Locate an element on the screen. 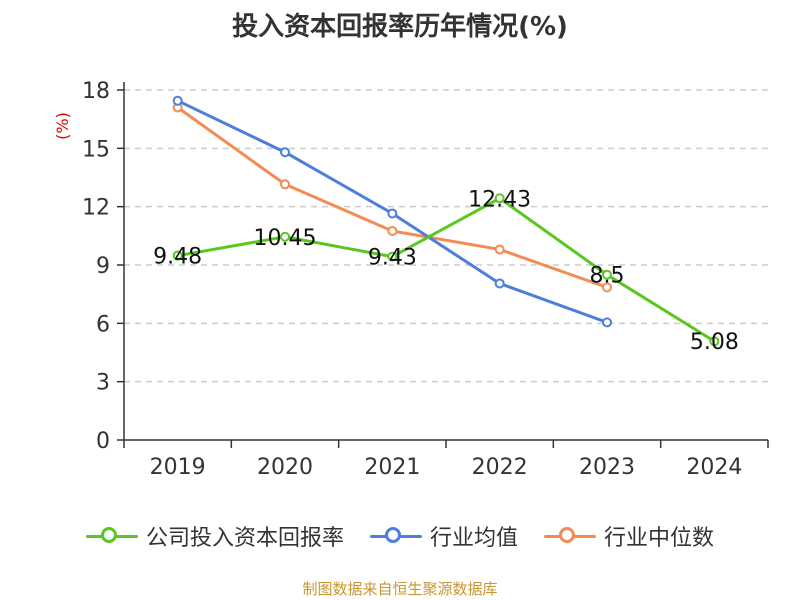  legend-item: 行业均值 is located at coordinates (443, 536).